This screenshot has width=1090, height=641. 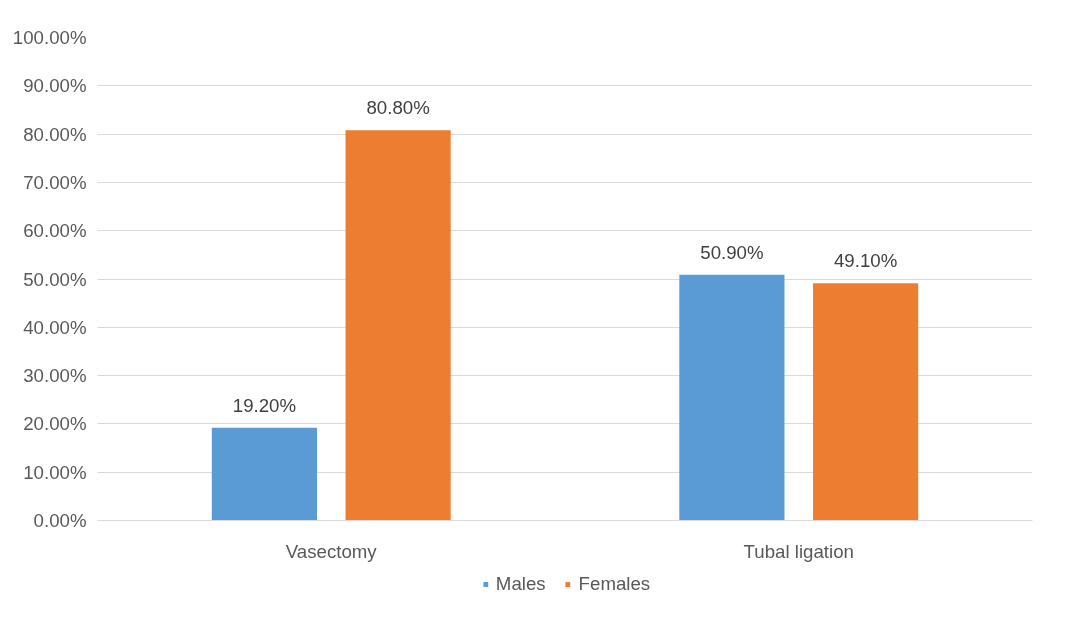 I want to click on x-tick-label: Vasectomy, so click(x=331, y=551).